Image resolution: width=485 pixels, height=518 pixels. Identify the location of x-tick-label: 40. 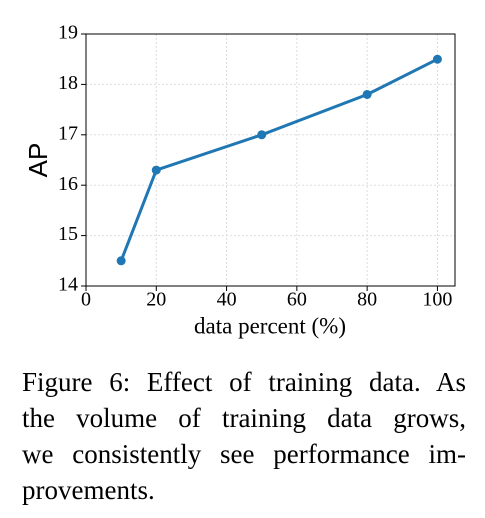
(227, 300).